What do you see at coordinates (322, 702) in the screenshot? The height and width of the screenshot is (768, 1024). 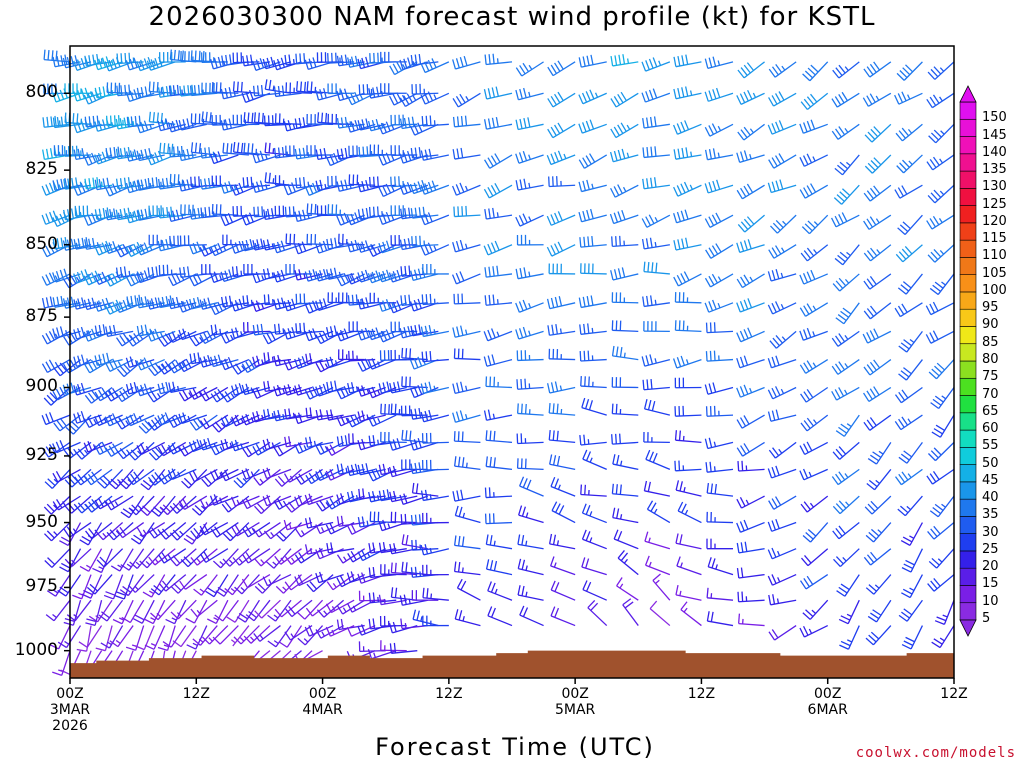 I see `x-tick-label: 00Z 4MAR` at bounding box center [322, 702].